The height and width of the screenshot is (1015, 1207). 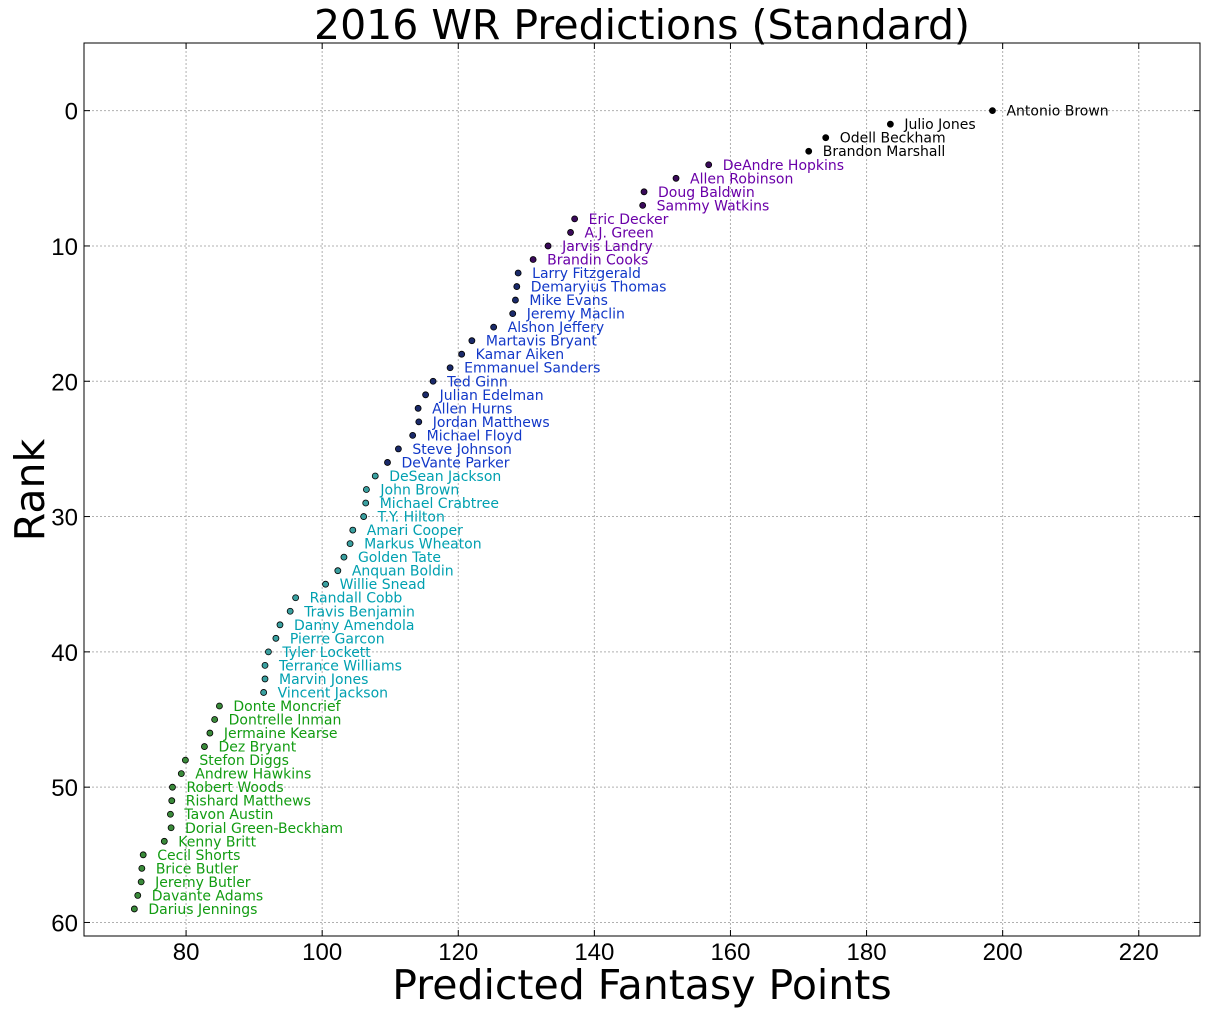 I want to click on chart-title: 2016 WR Predictions (Standard), so click(x=642, y=25).